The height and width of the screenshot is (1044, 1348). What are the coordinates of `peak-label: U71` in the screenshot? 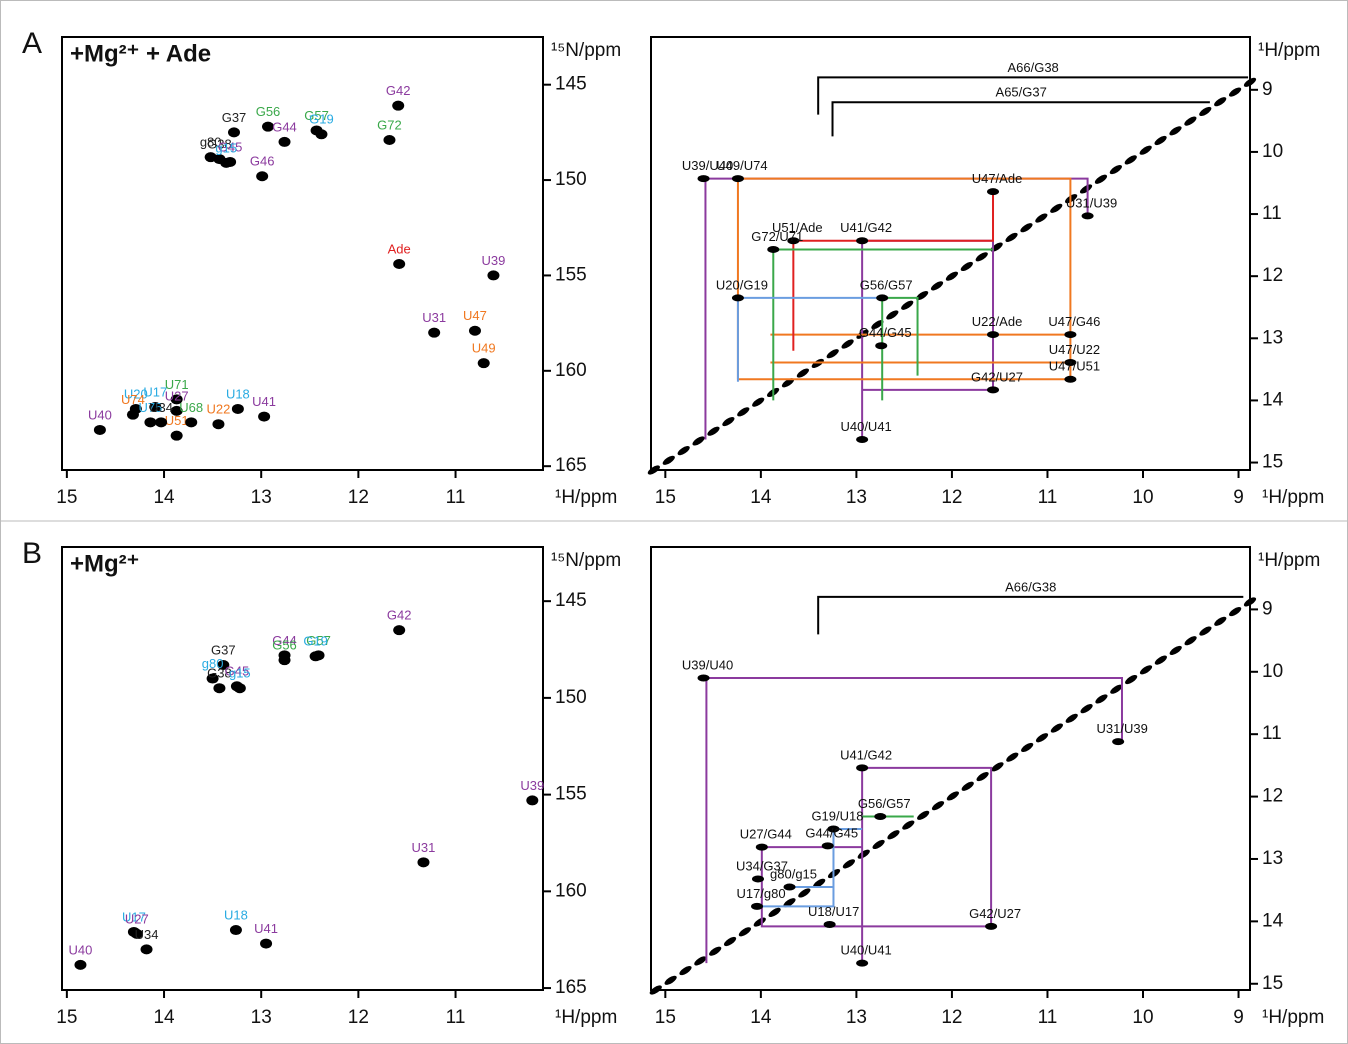 It's located at (177, 384).